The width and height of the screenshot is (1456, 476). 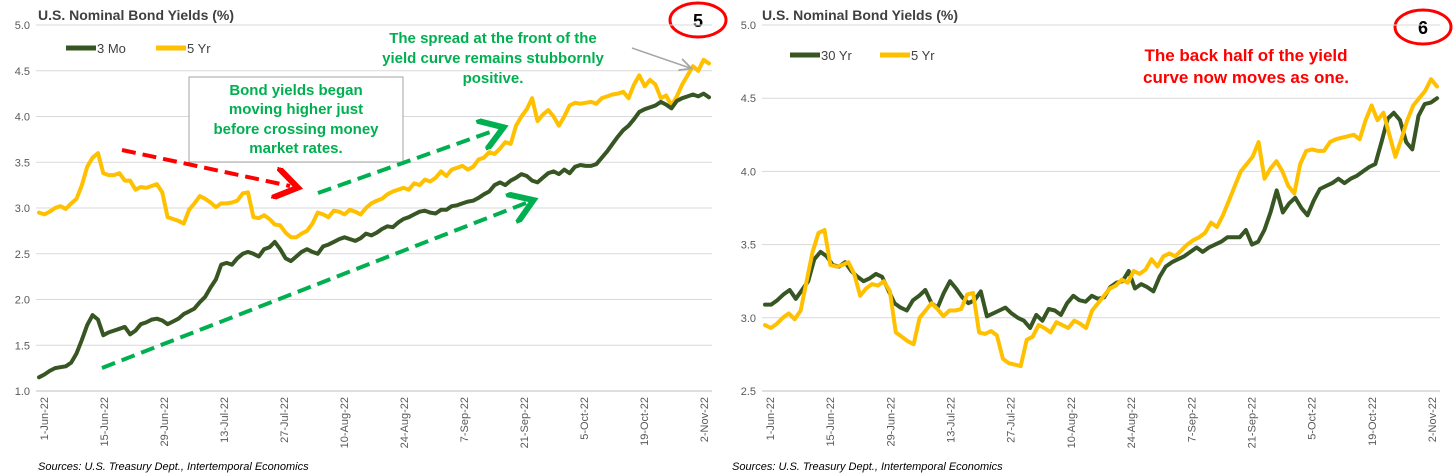 I want to click on green-dashed-arrow-lower, so click(x=313, y=286).